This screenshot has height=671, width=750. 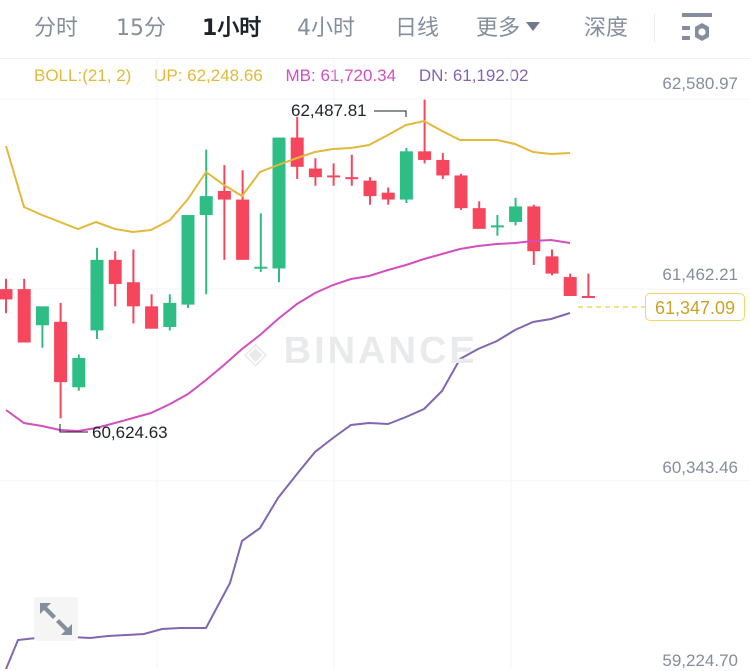 I want to click on high-marker-line, so click(x=390, y=113).